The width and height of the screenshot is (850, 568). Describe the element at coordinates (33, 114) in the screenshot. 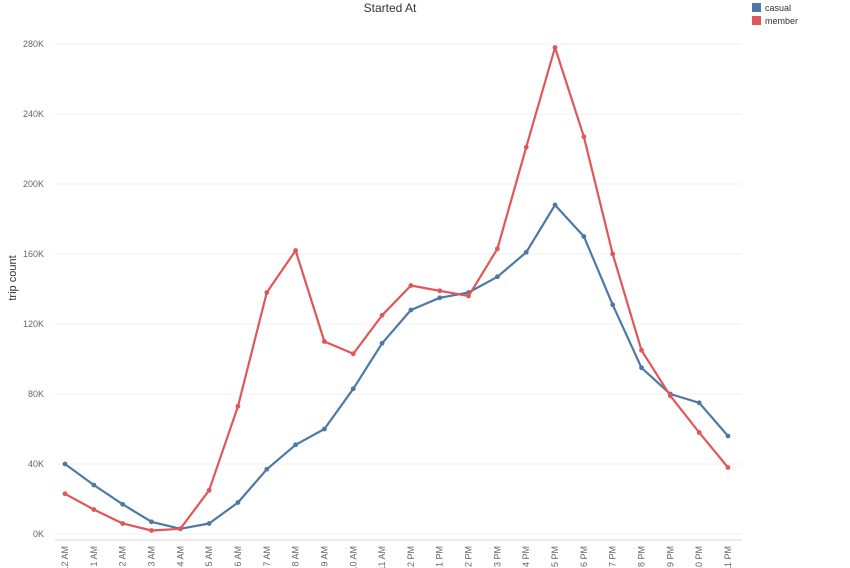

I see `y-tick-label-6: 240K` at that location.